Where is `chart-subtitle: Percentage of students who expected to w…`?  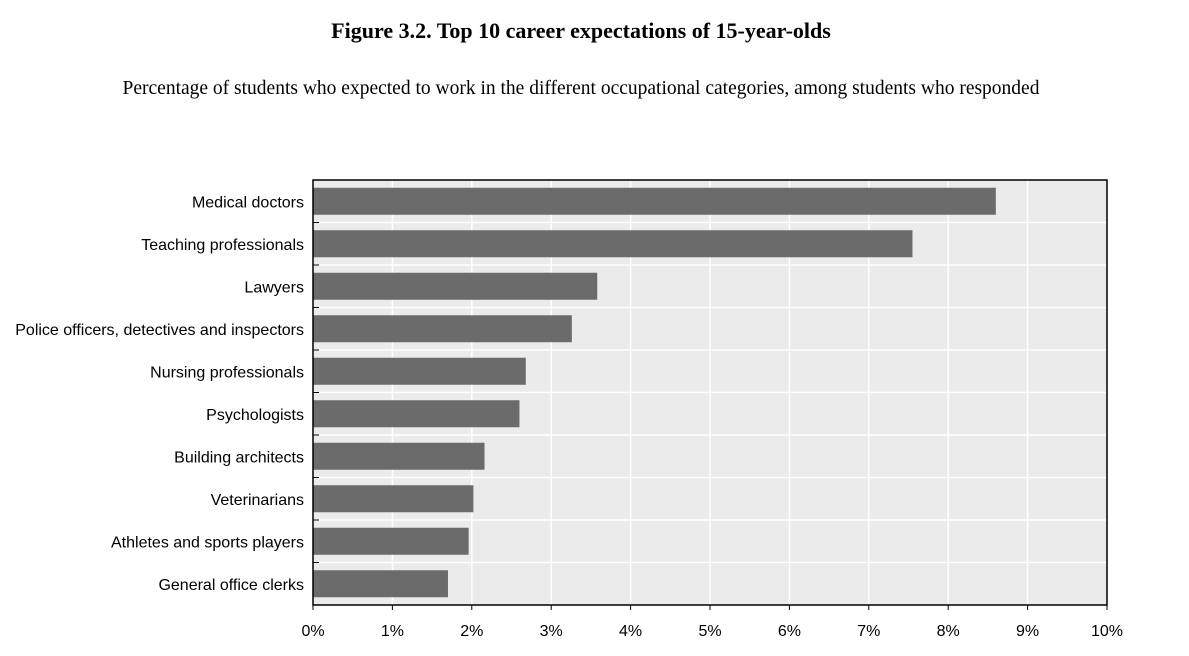 chart-subtitle: Percentage of students who expected to w… is located at coordinates (581, 88).